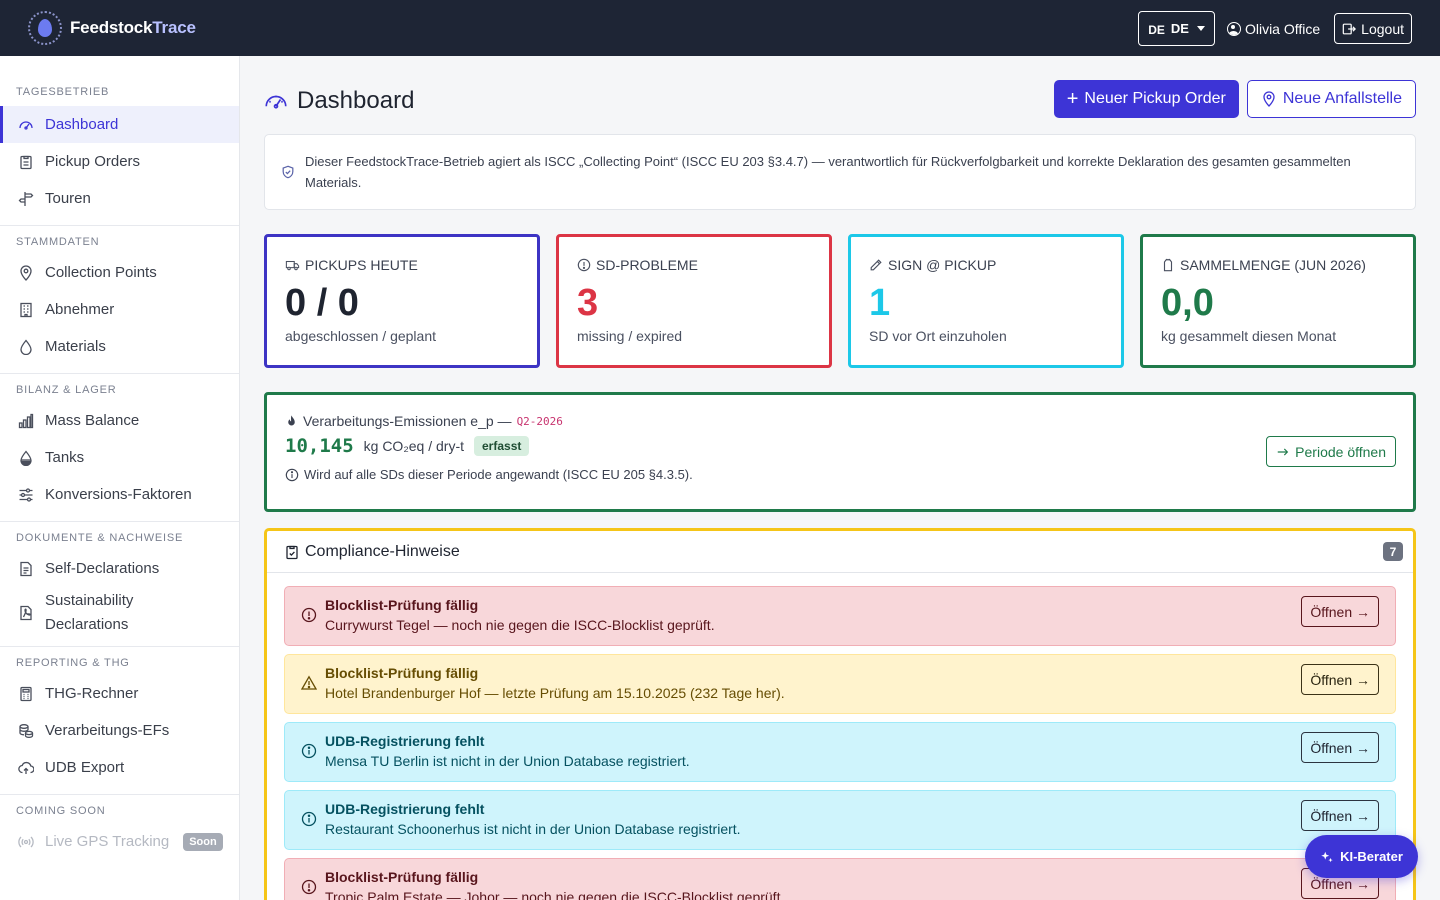  I want to click on logout-button: Logout, so click(1373, 28).